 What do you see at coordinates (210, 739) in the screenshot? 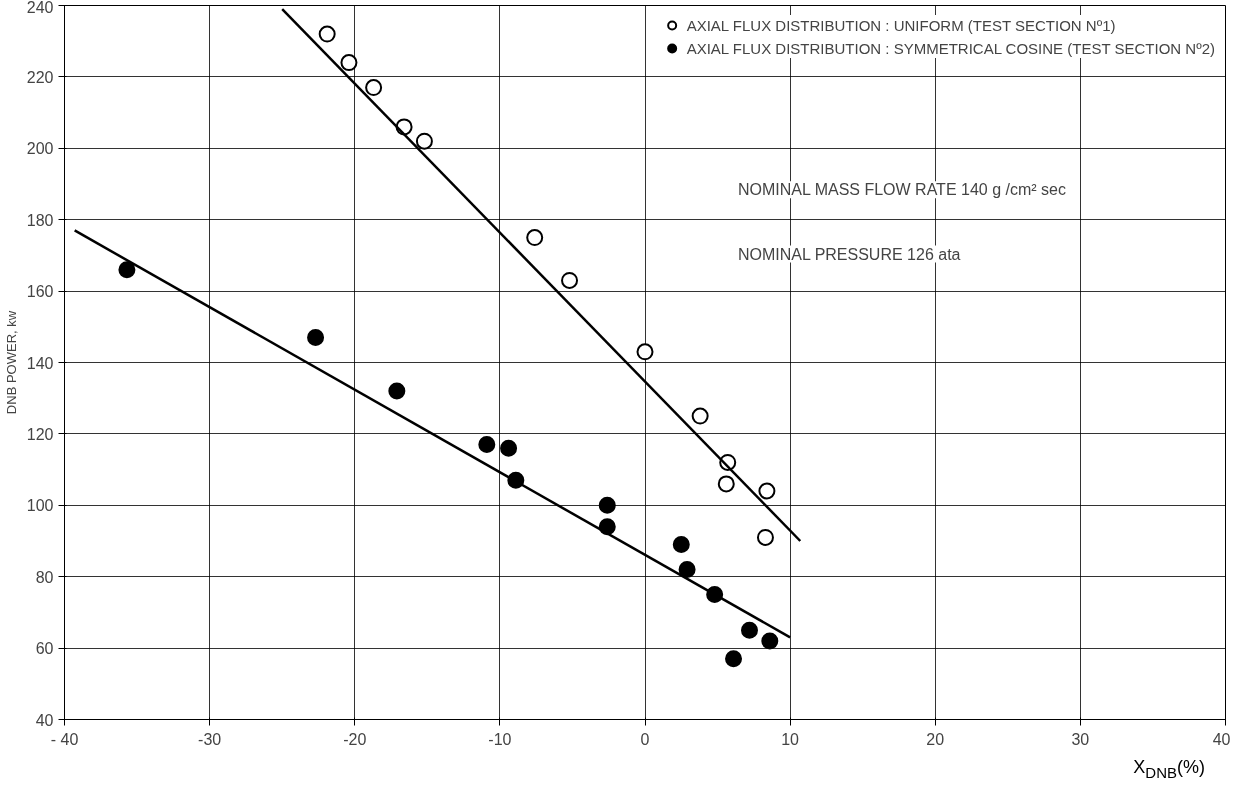
I see `x-tick-label: -30` at bounding box center [210, 739].